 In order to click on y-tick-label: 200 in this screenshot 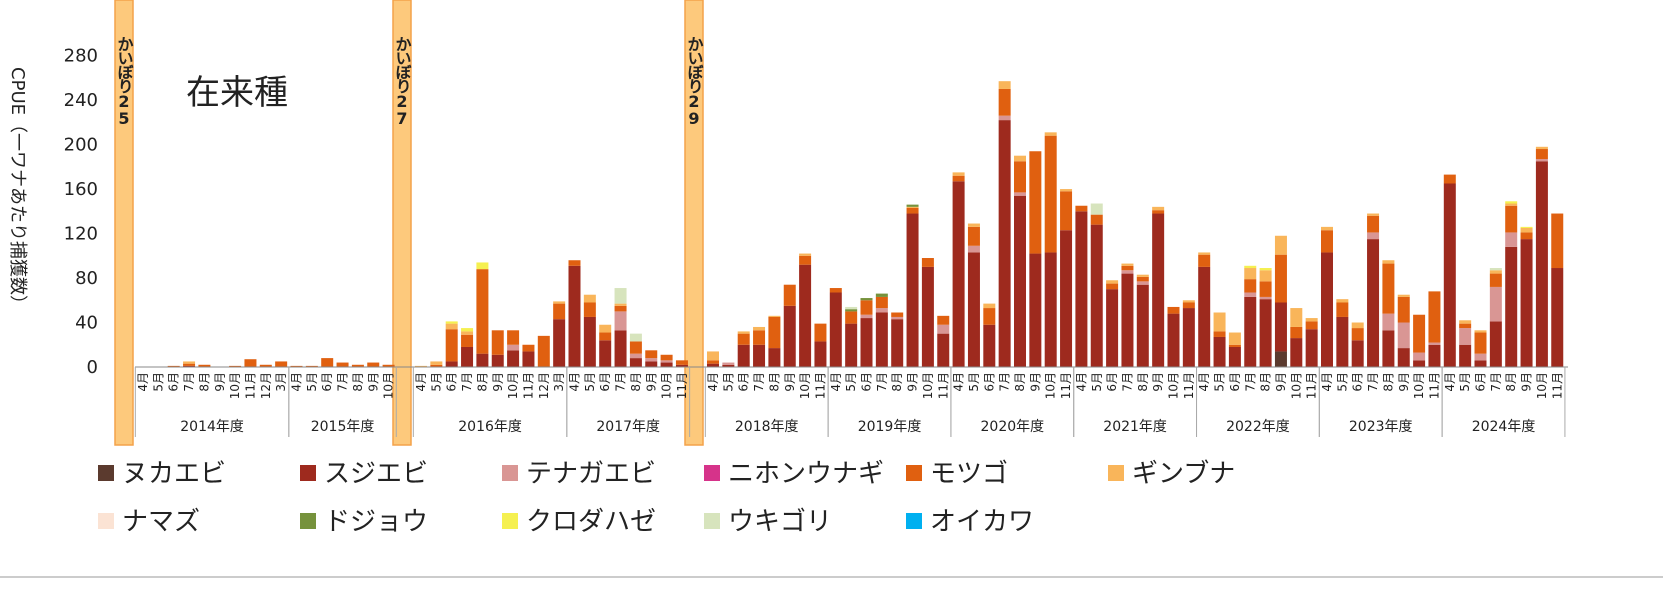, I will do `click(81, 145)`.